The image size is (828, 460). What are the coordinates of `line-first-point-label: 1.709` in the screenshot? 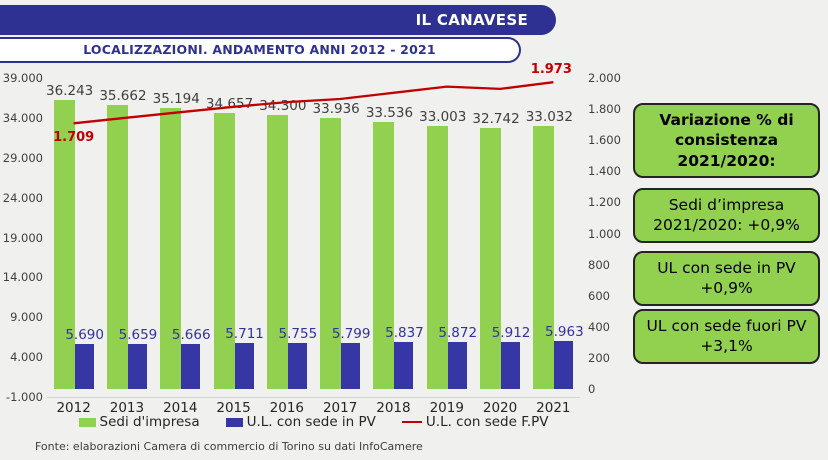 It's located at (74, 138).